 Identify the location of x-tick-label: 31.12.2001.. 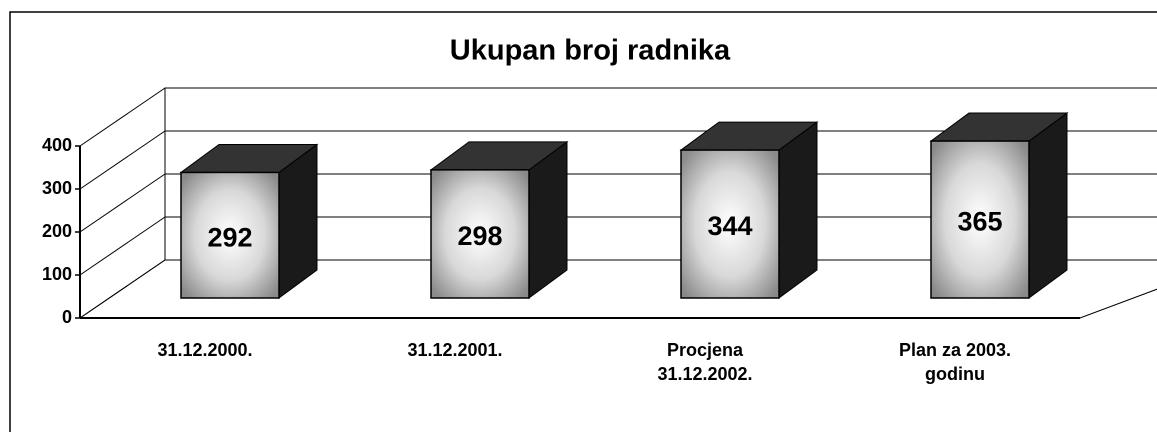
(455, 350).